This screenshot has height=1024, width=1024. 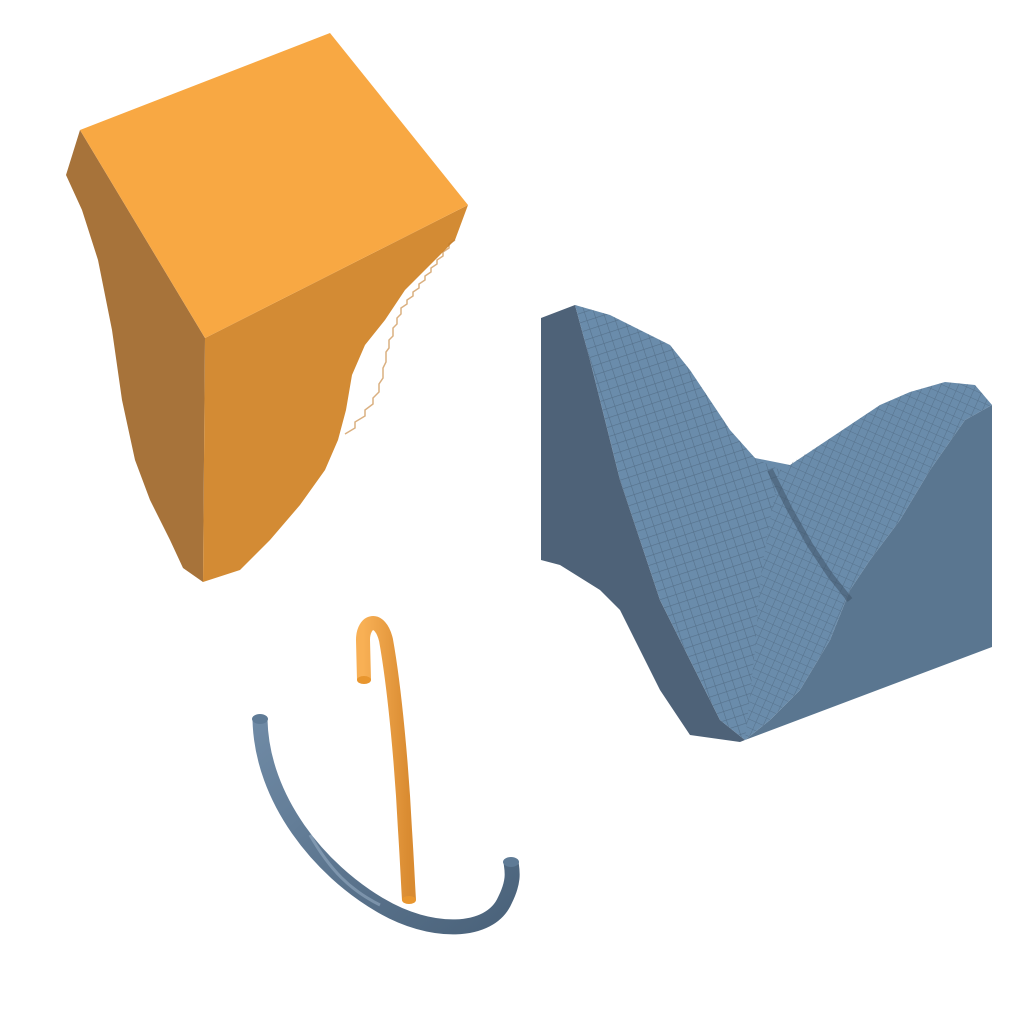 What do you see at coordinates (260, 719) in the screenshot?
I see `blue-tube-end-cap-left` at bounding box center [260, 719].